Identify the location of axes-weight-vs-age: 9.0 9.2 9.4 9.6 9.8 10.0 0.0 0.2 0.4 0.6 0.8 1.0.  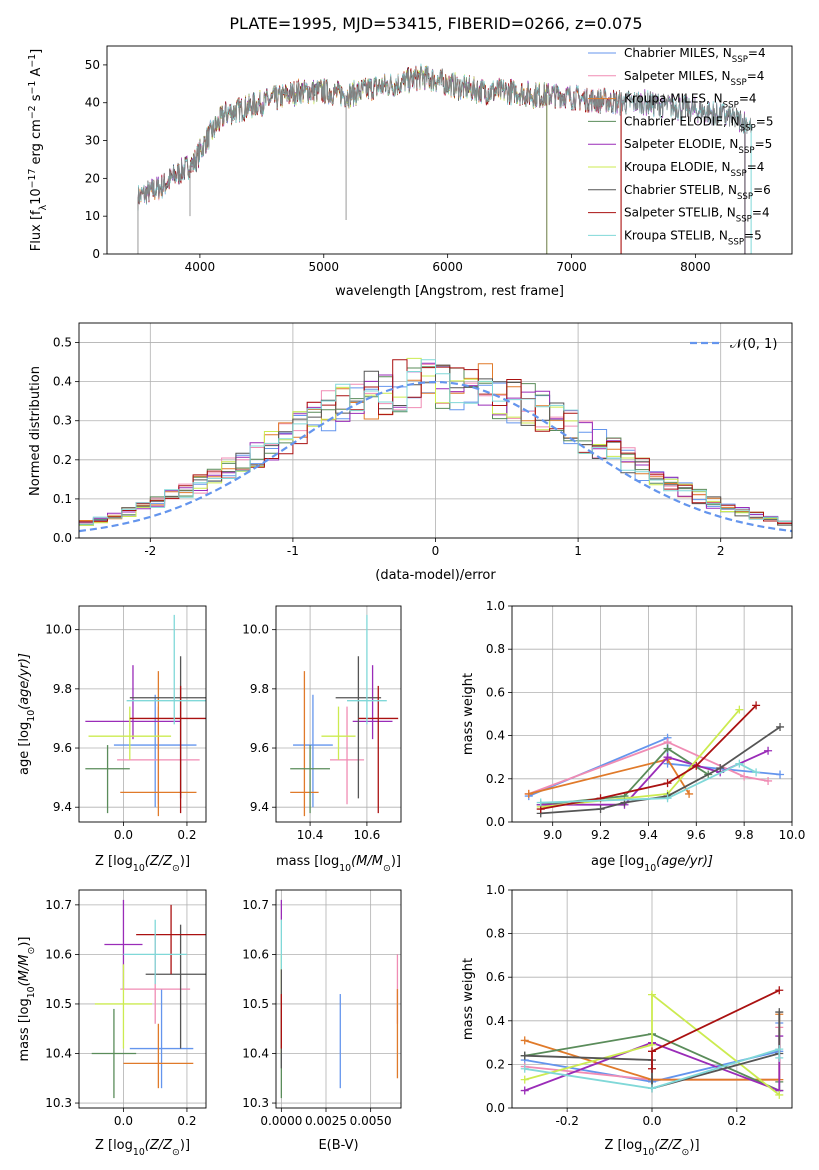
(645, 720).